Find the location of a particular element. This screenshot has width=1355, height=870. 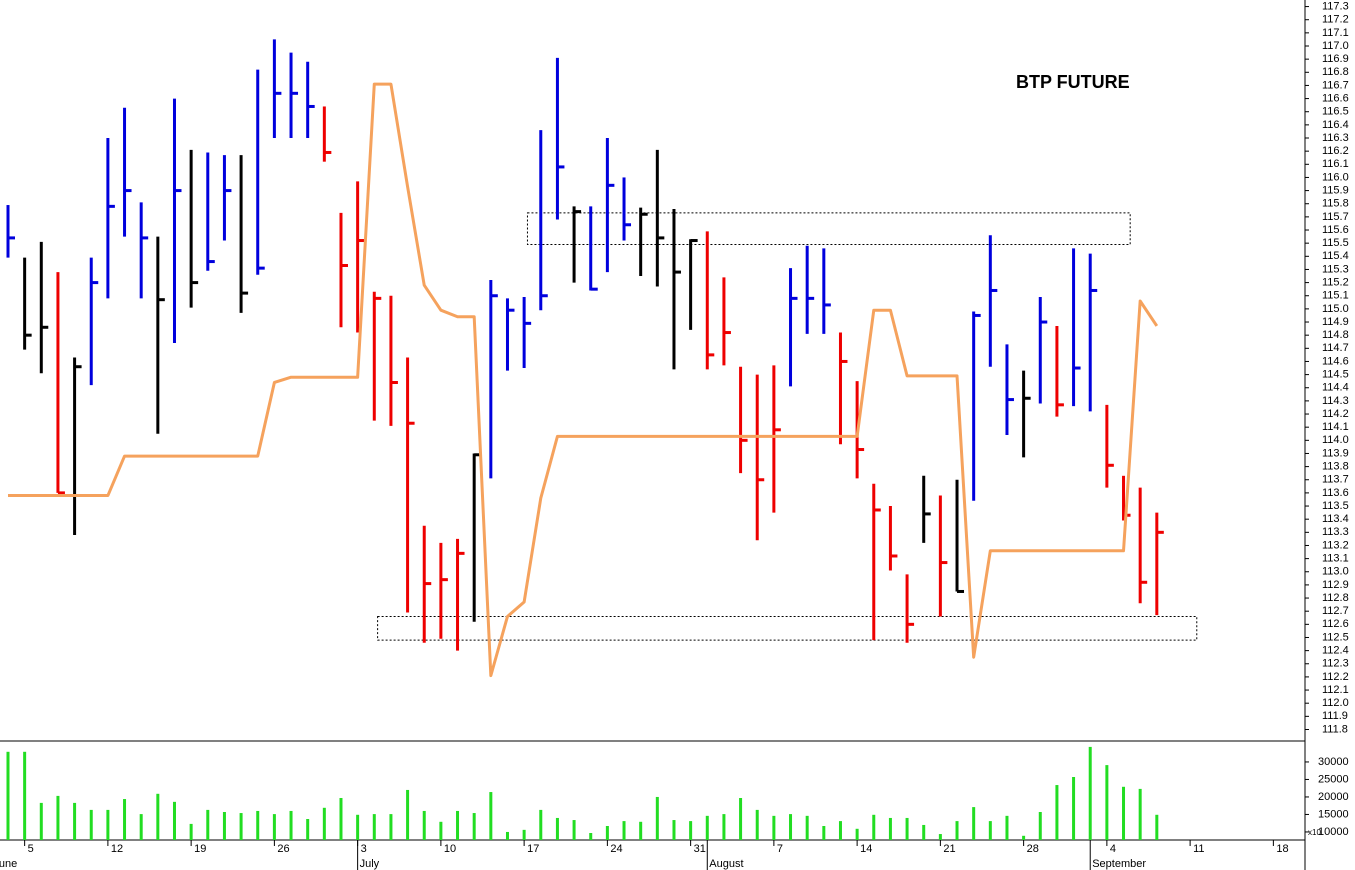

volume-y-tick-label: 25000 is located at coordinates (1333, 779).